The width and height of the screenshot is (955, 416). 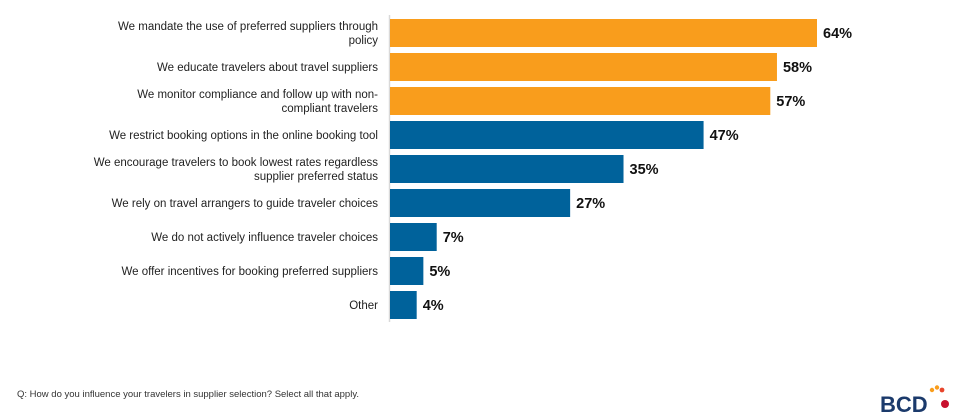 I want to click on data-label: 27%, so click(x=590, y=204).